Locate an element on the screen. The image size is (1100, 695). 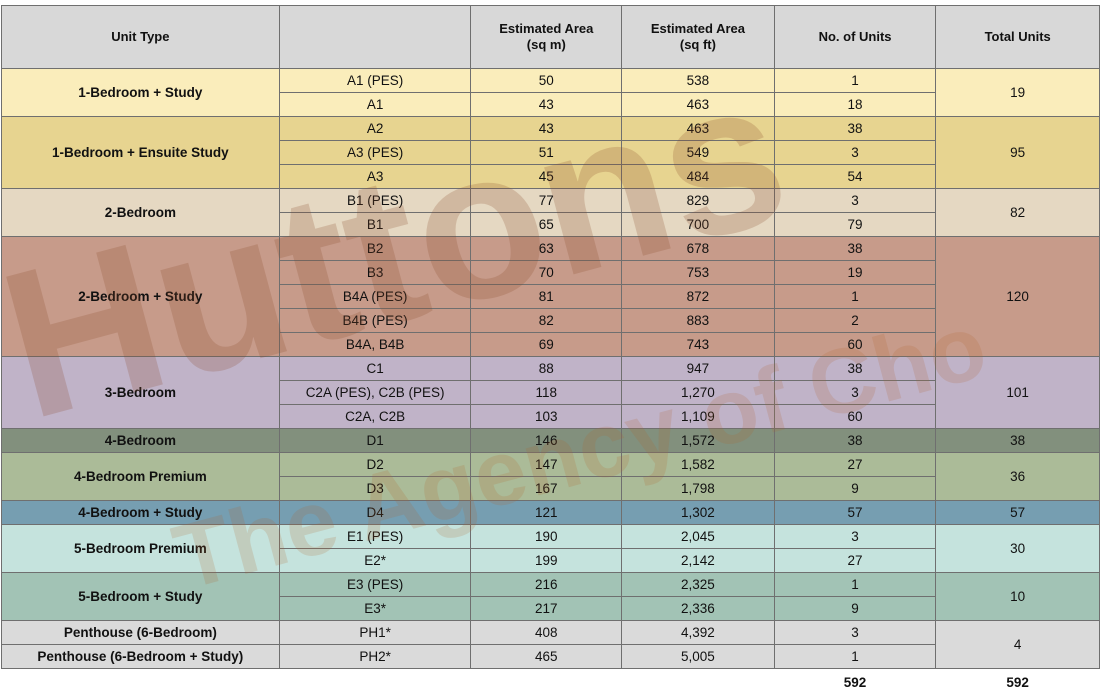
cell-sqm: 167 is located at coordinates (546, 489).